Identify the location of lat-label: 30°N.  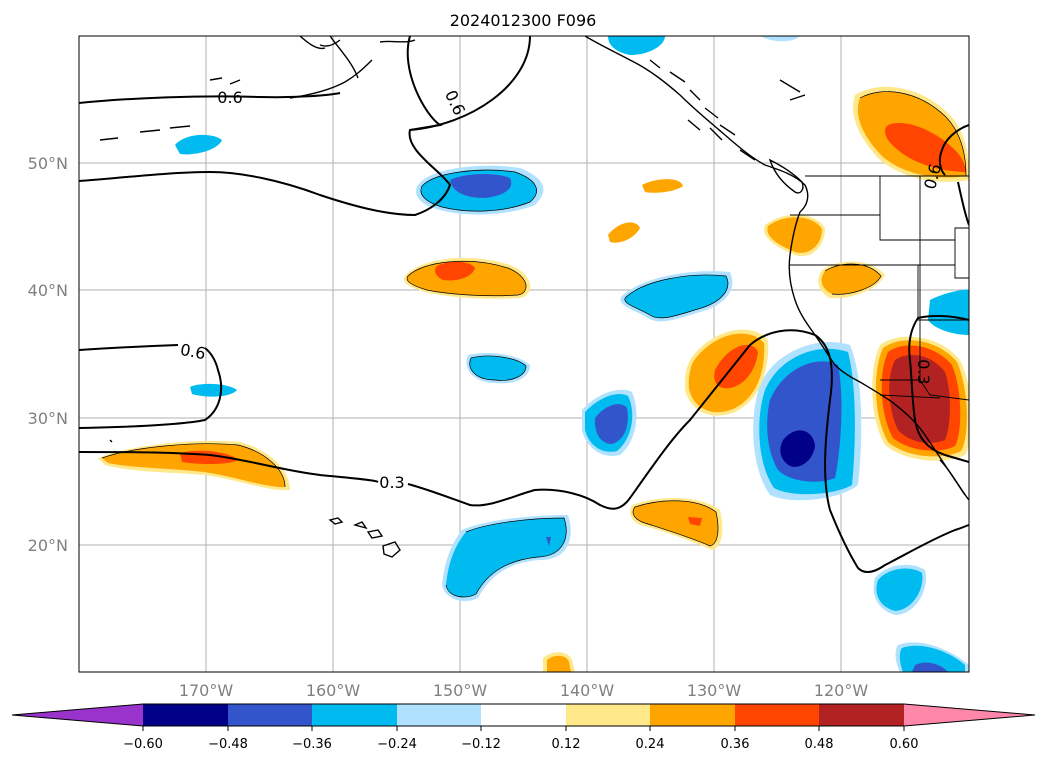
(48, 418).